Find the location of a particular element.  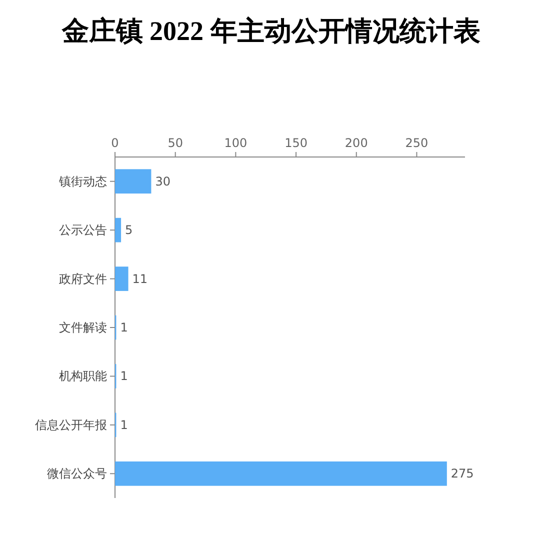

data-label: 5 is located at coordinates (129, 230).